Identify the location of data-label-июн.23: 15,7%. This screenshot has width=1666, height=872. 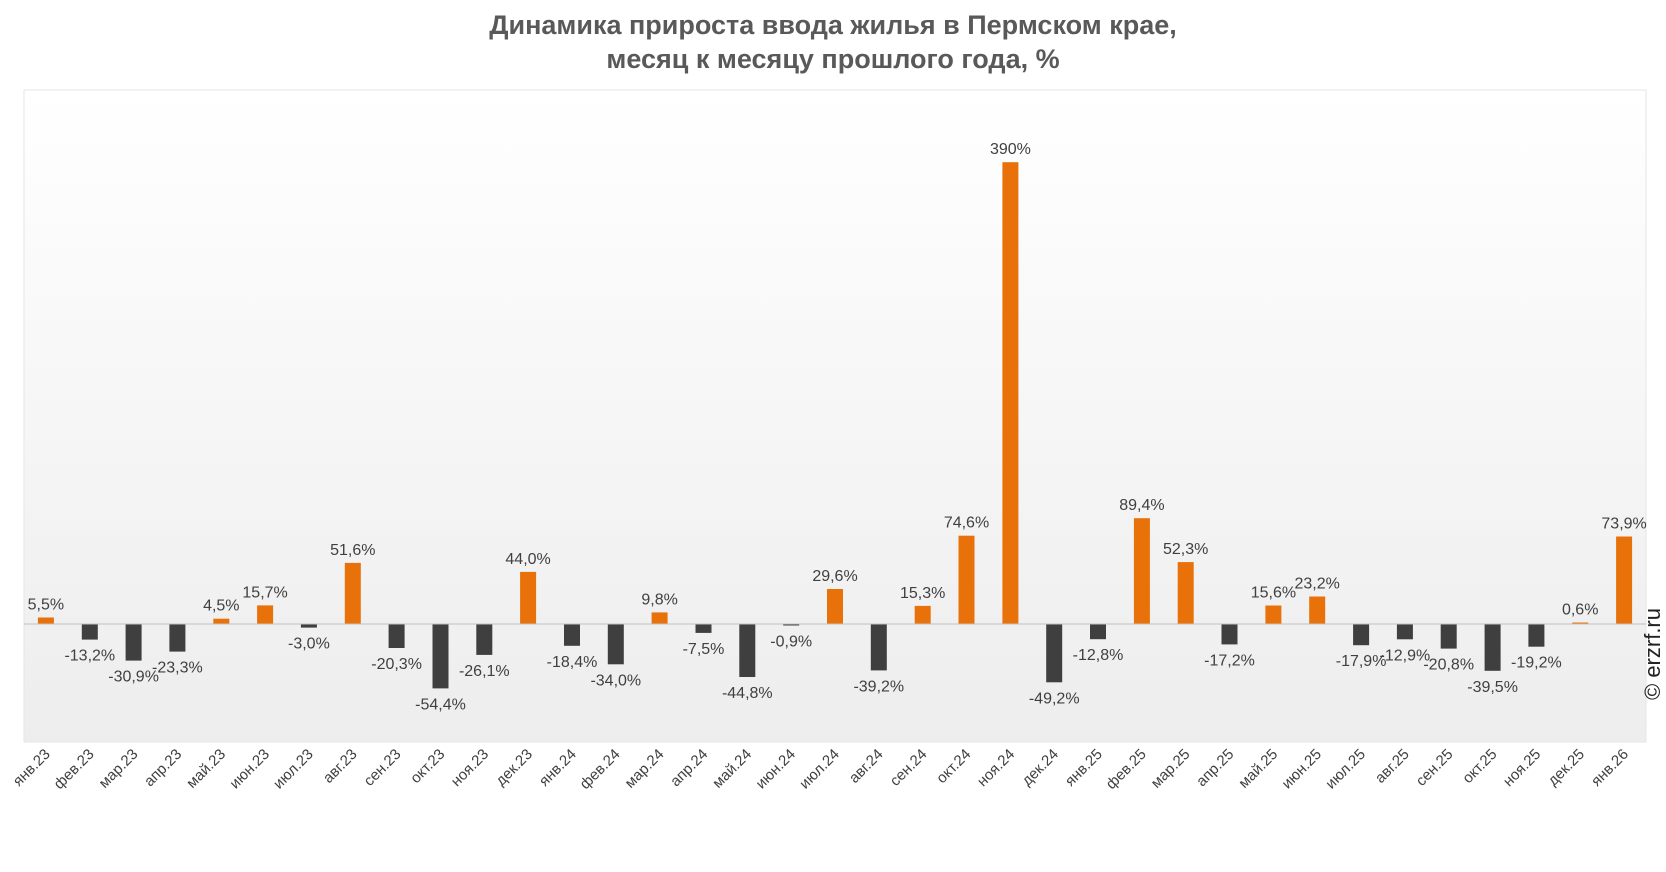
(264, 592).